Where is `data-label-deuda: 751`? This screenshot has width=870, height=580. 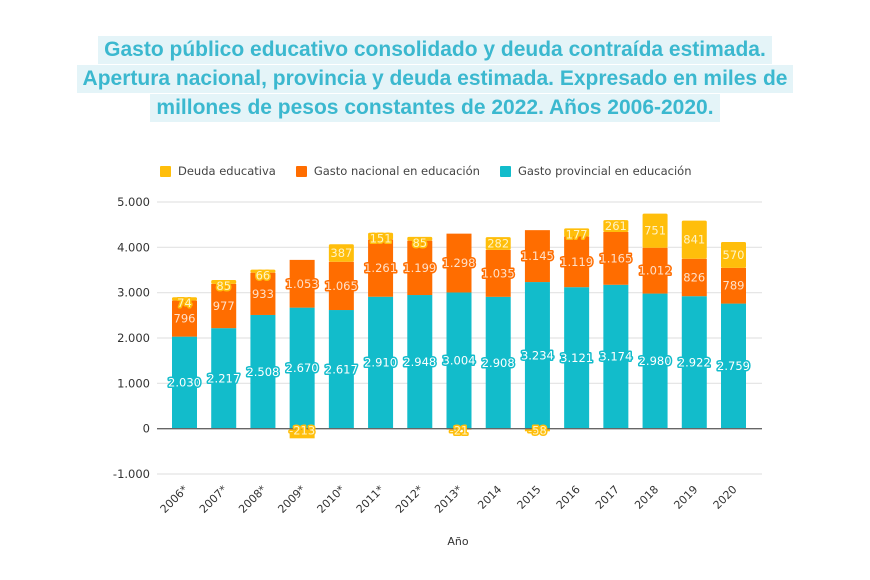
data-label-deuda: 751 is located at coordinates (655, 231).